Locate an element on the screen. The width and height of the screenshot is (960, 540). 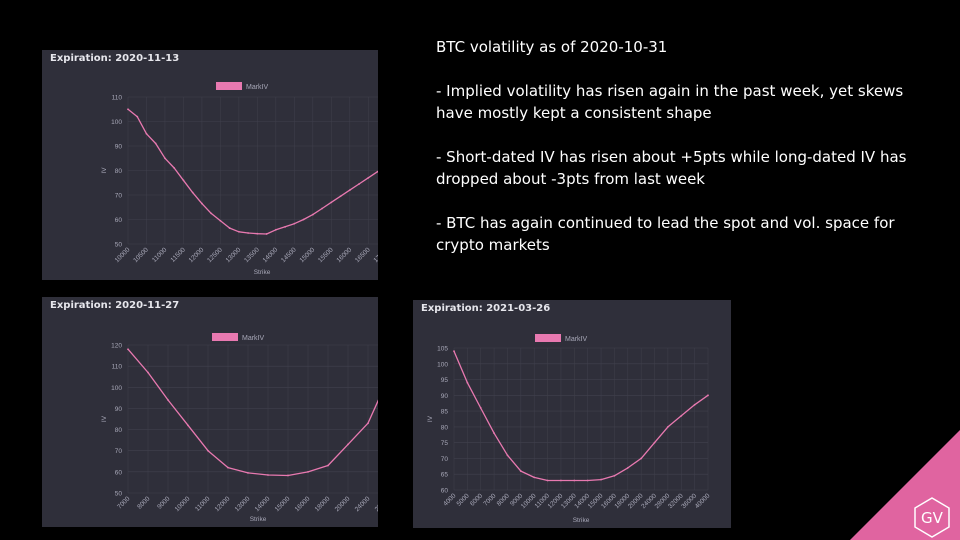
x-tick-label: 13500 is located at coordinates (252, 255).